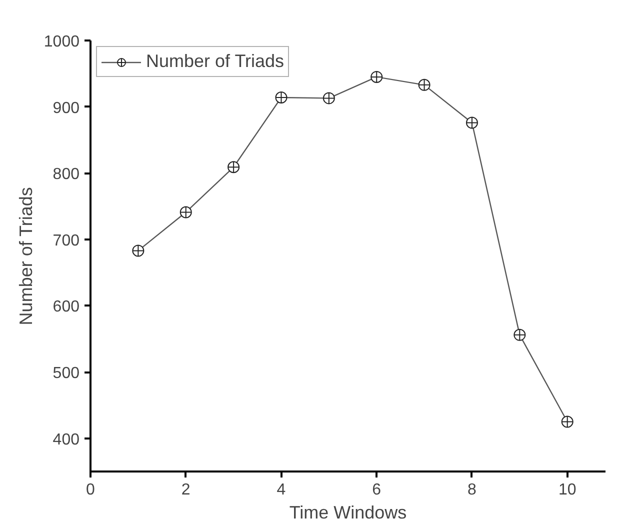 This screenshot has width=621, height=531. What do you see at coordinates (472, 490) in the screenshot?
I see `x-tick-label: 8` at bounding box center [472, 490].